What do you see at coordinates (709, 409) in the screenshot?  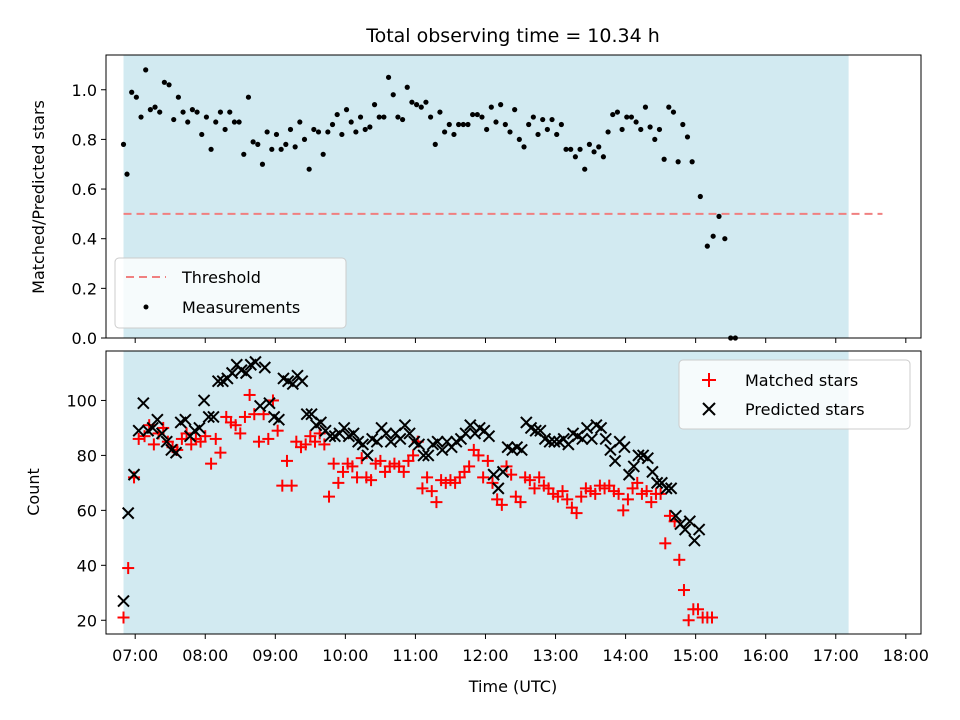 I see `legend-predicted-swatch` at bounding box center [709, 409].